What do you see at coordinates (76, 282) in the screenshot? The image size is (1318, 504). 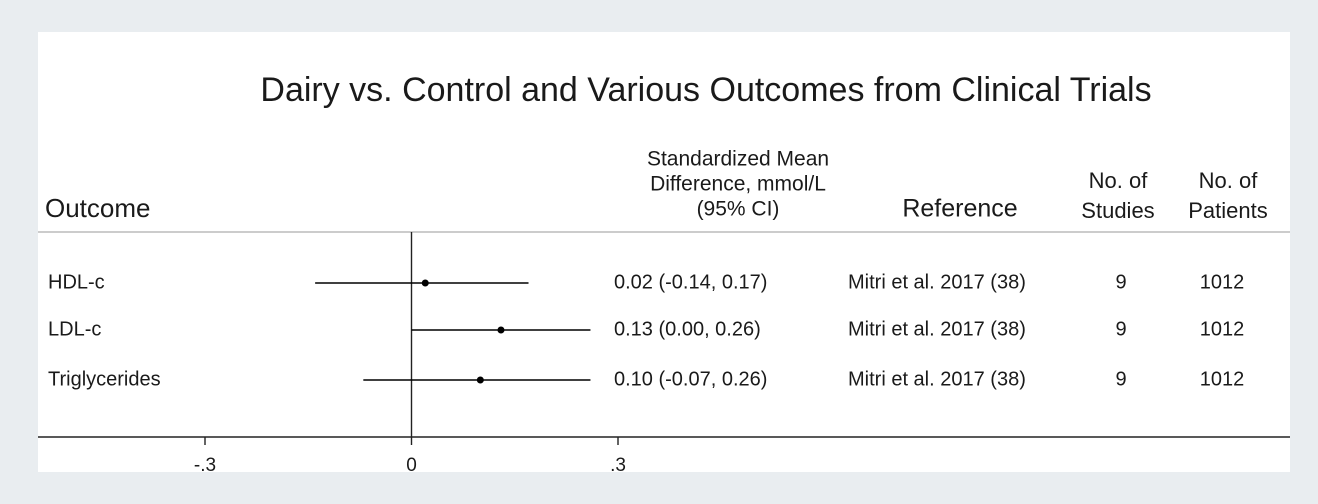 I see `row-label: HDL-c` at bounding box center [76, 282].